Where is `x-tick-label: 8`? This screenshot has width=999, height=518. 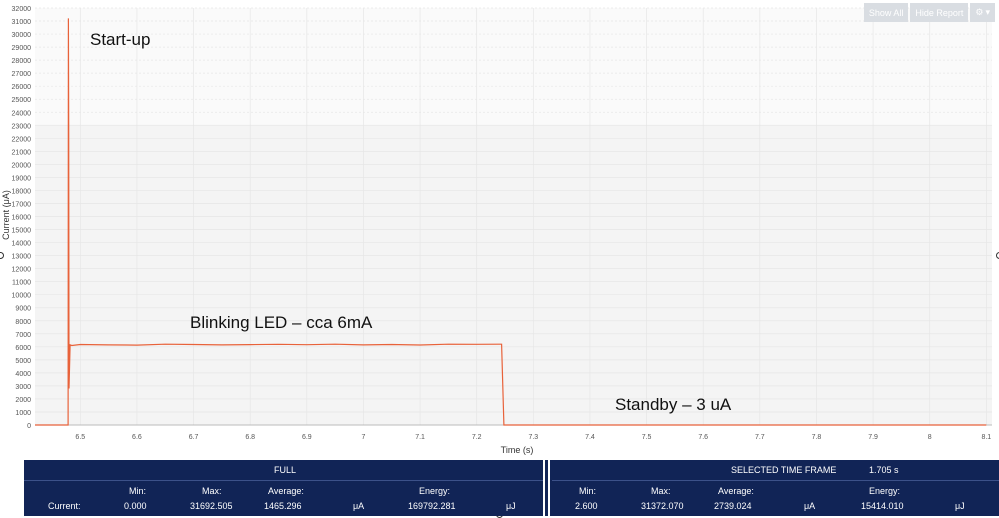
x-tick-label: 8 is located at coordinates (930, 437).